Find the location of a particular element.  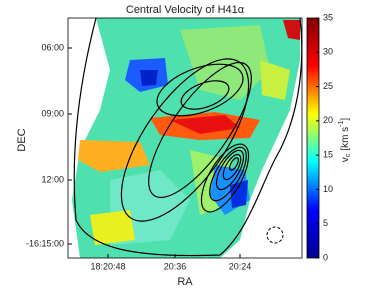

chart-title: Central Velocity of H41α is located at coordinates (185, 10).